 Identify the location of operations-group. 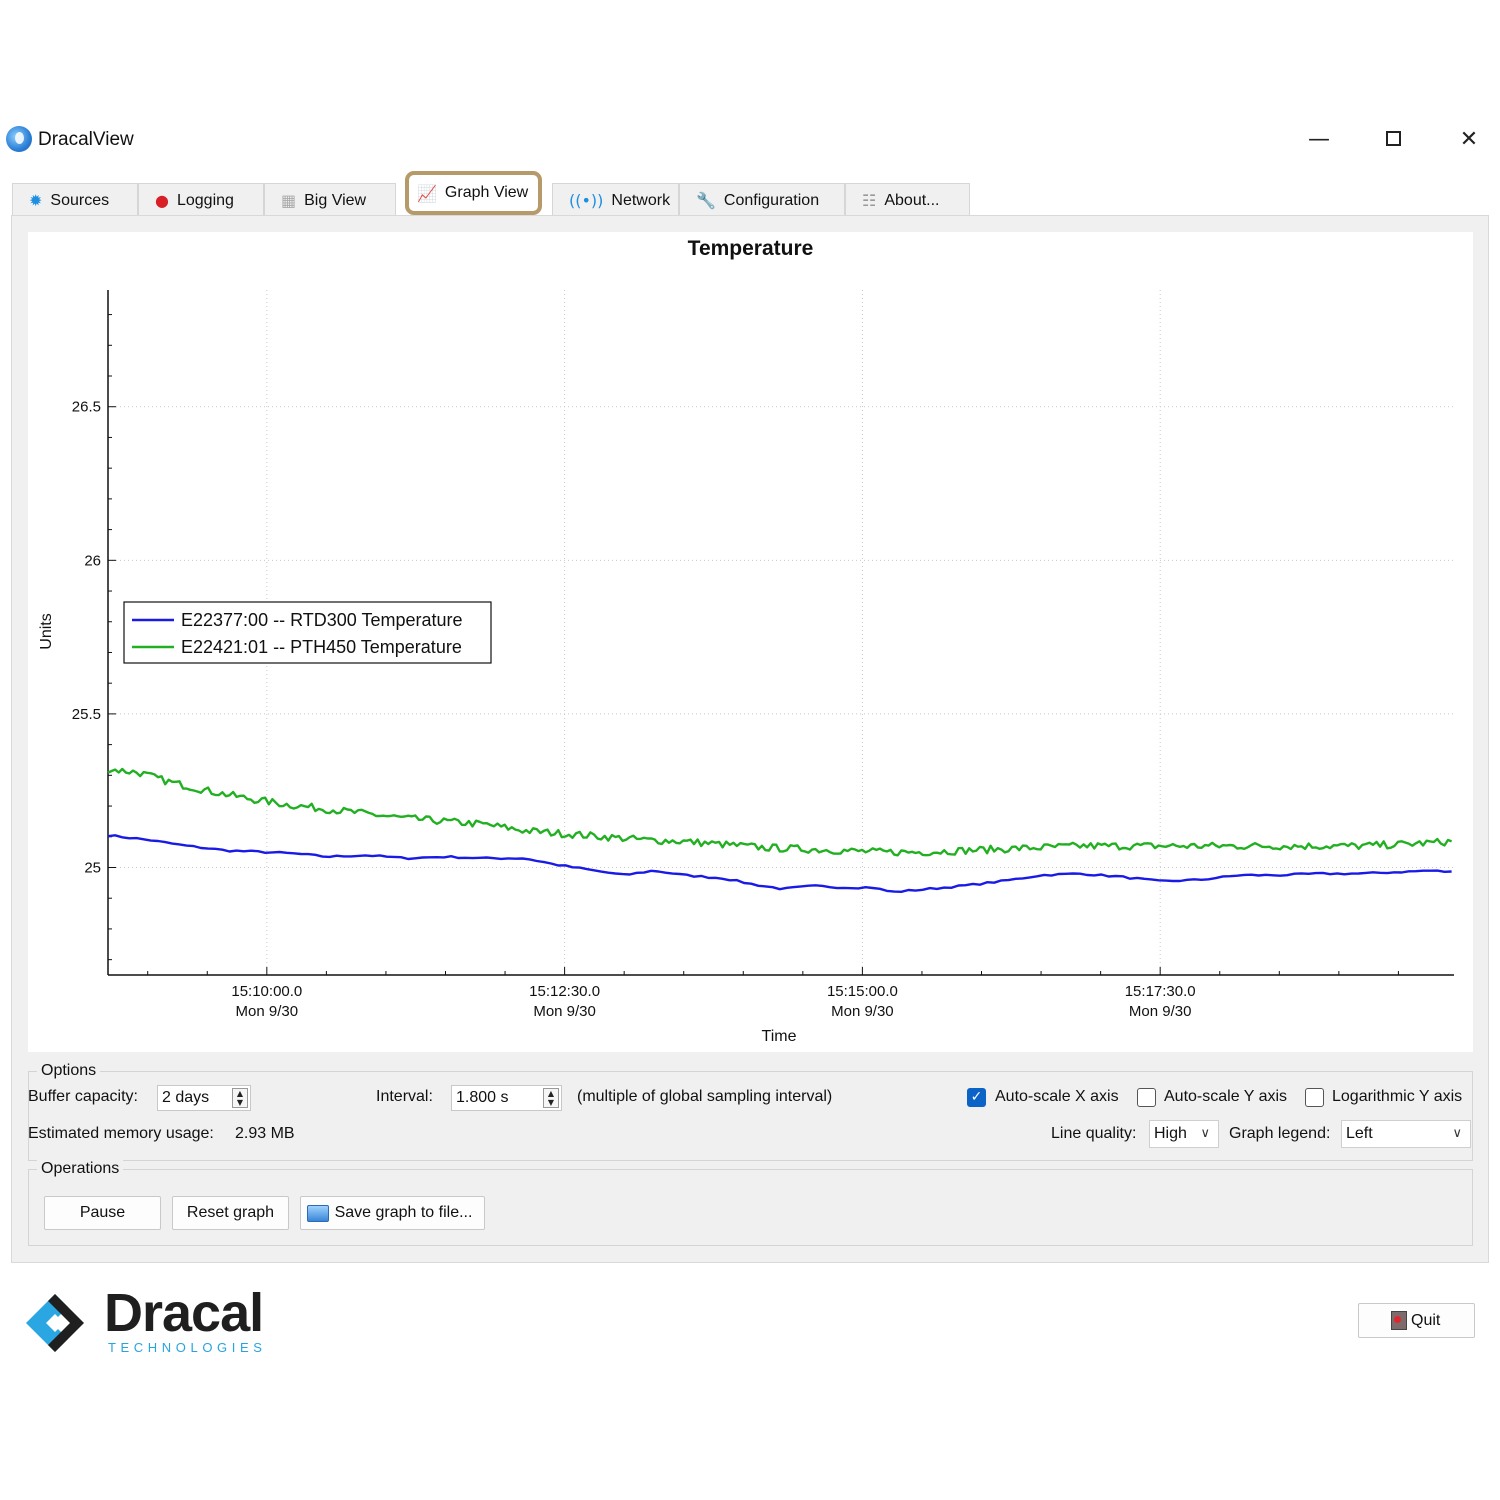
(750, 1207).